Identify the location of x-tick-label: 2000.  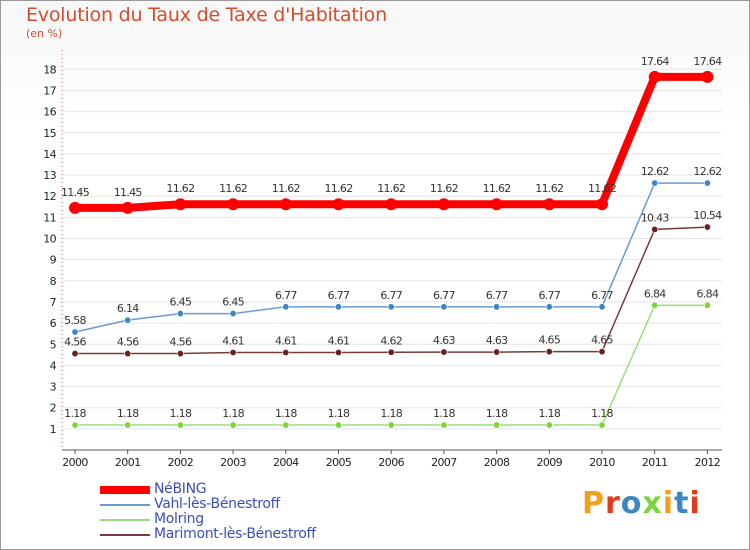
(75, 462).